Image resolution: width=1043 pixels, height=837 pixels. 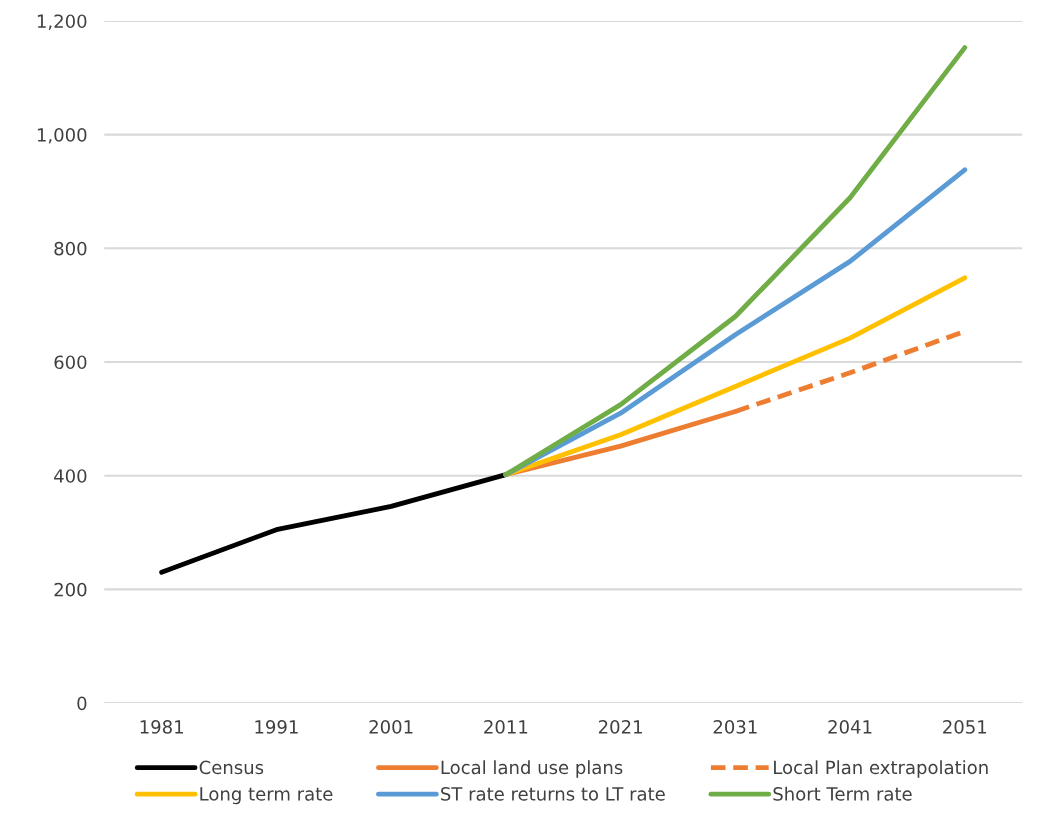 What do you see at coordinates (506, 727) in the screenshot?
I see `x-tick-label: 2011` at bounding box center [506, 727].